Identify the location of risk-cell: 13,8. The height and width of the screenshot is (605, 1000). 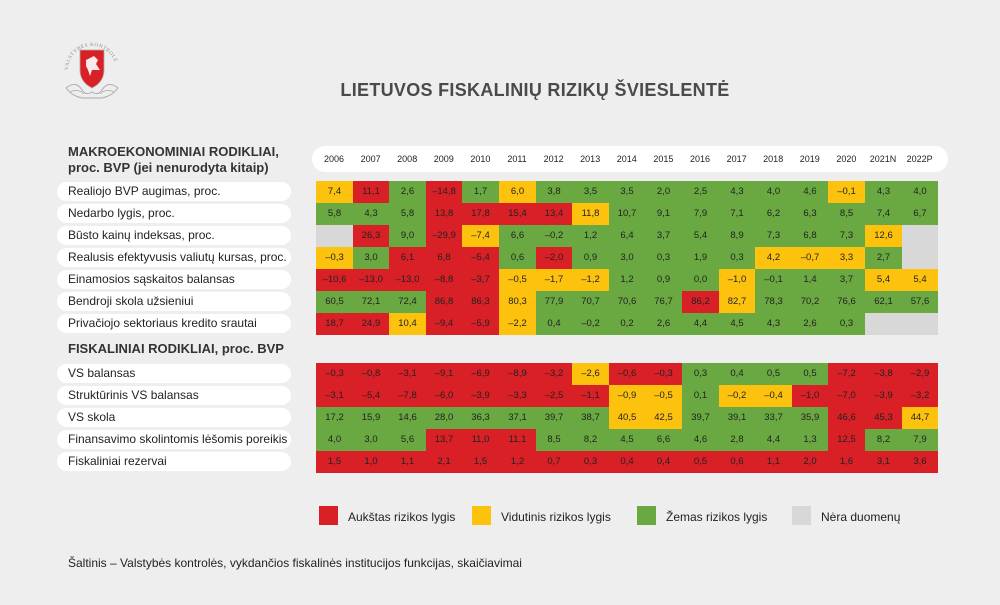
(444, 214).